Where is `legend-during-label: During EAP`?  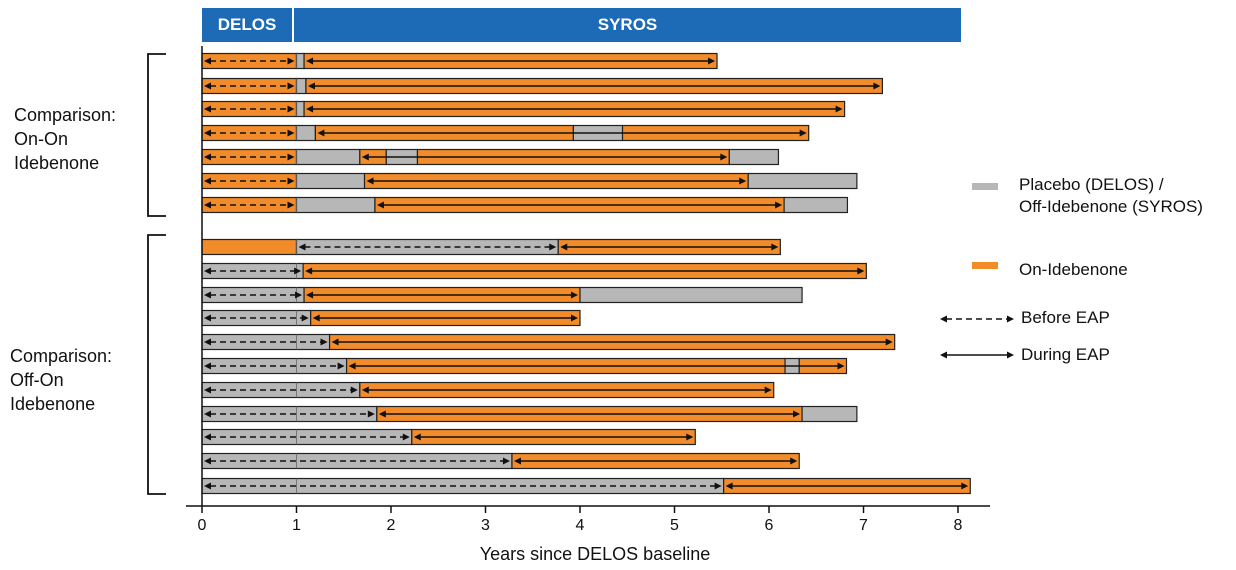
legend-during-label: During EAP is located at coordinates (1065, 354).